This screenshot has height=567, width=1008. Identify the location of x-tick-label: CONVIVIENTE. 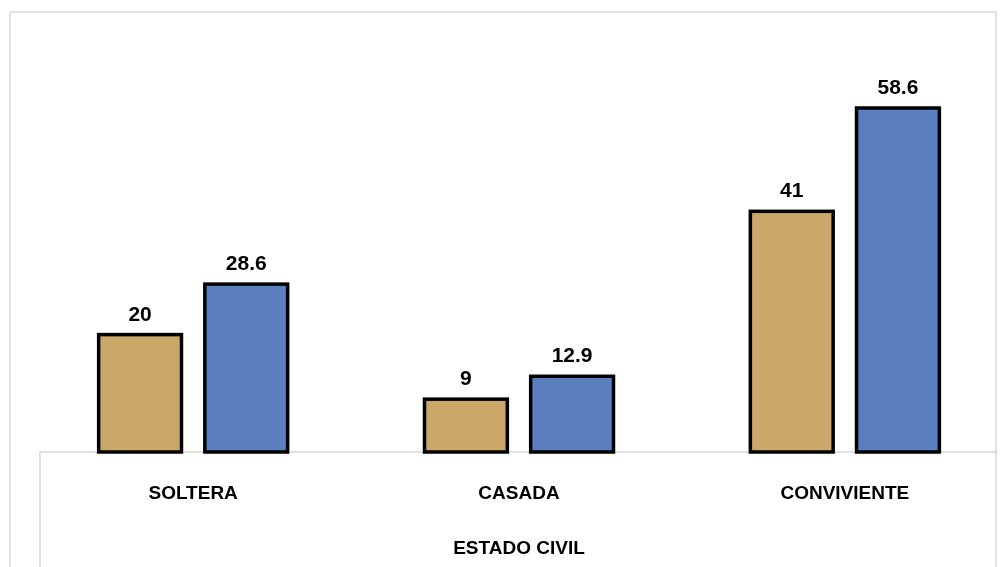
(845, 492).